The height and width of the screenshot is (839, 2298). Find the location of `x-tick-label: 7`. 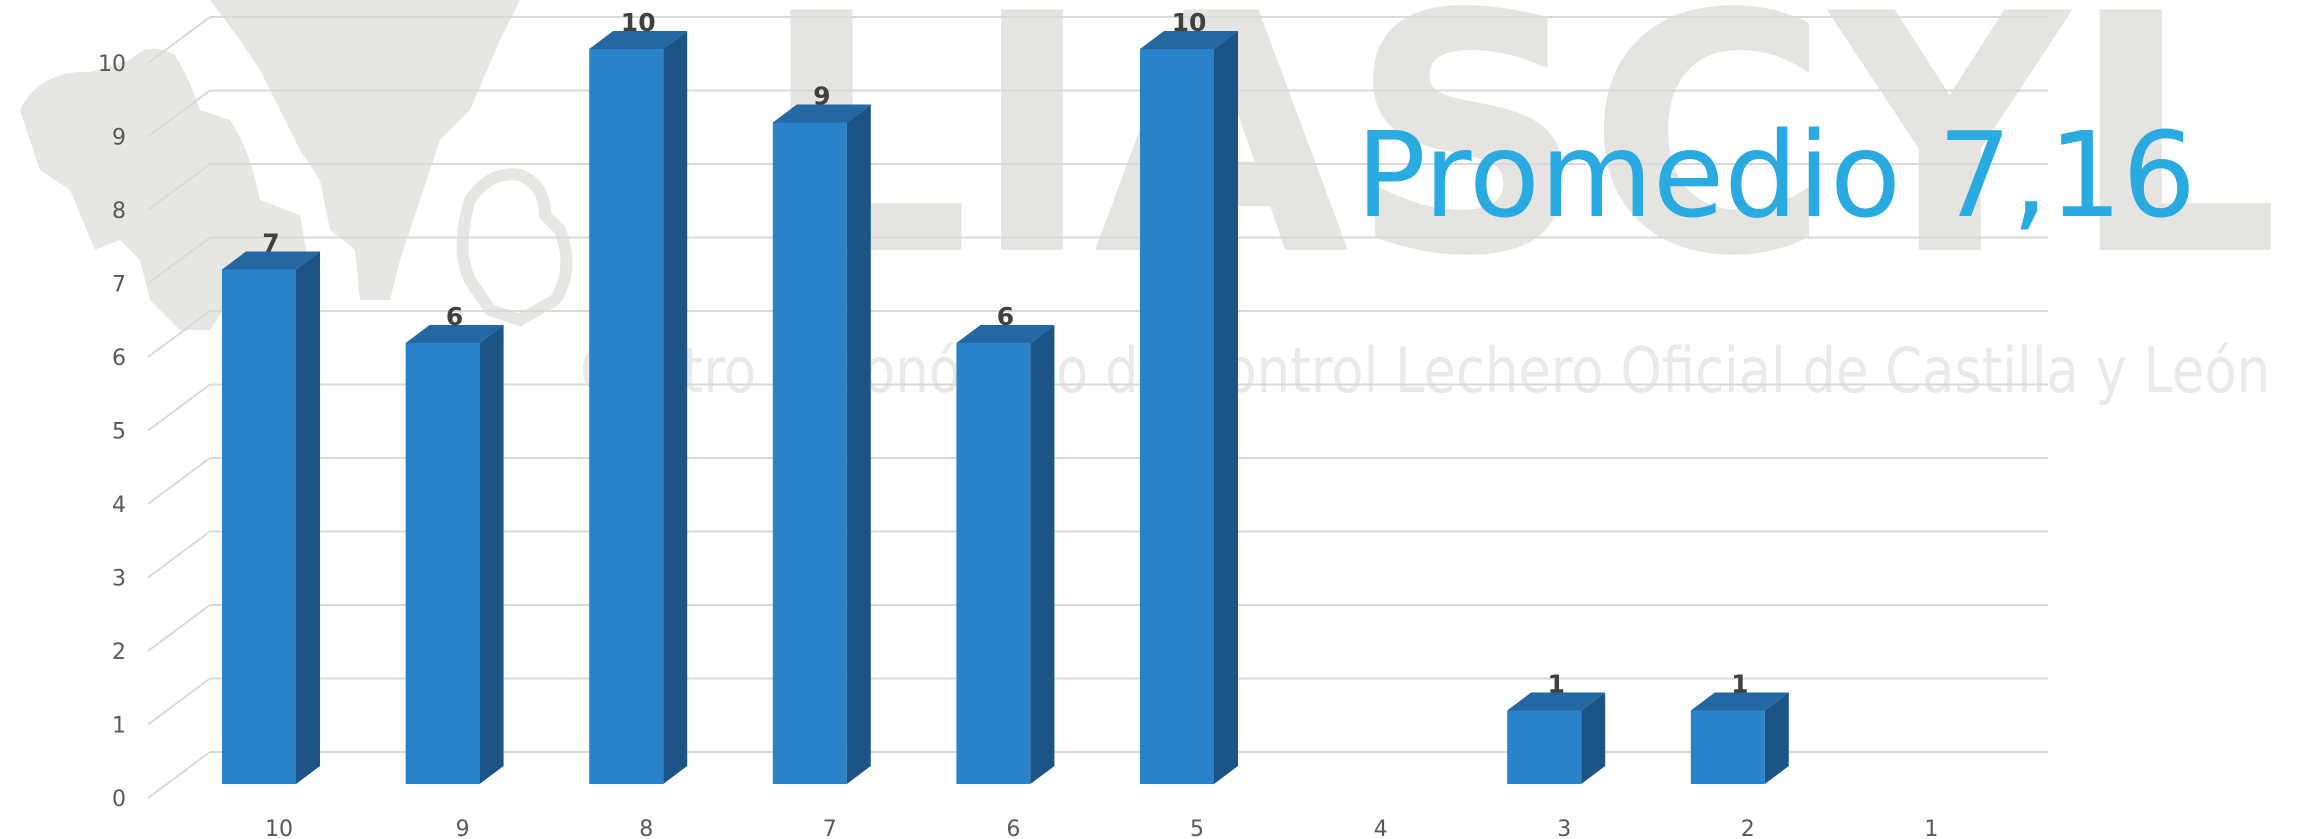

x-tick-label: 7 is located at coordinates (830, 828).